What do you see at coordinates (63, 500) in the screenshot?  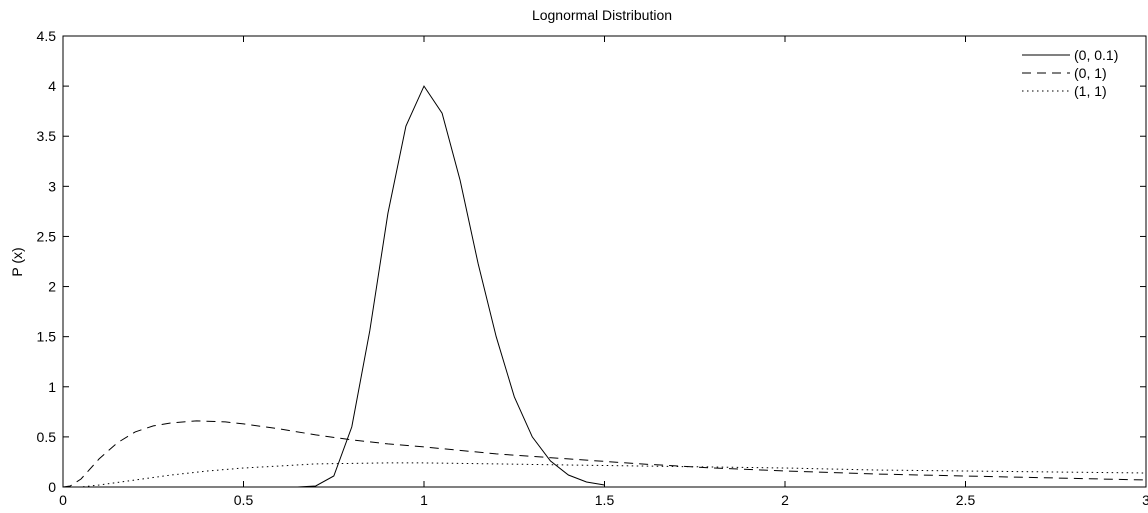 I see `x-tick-label: 0` at bounding box center [63, 500].